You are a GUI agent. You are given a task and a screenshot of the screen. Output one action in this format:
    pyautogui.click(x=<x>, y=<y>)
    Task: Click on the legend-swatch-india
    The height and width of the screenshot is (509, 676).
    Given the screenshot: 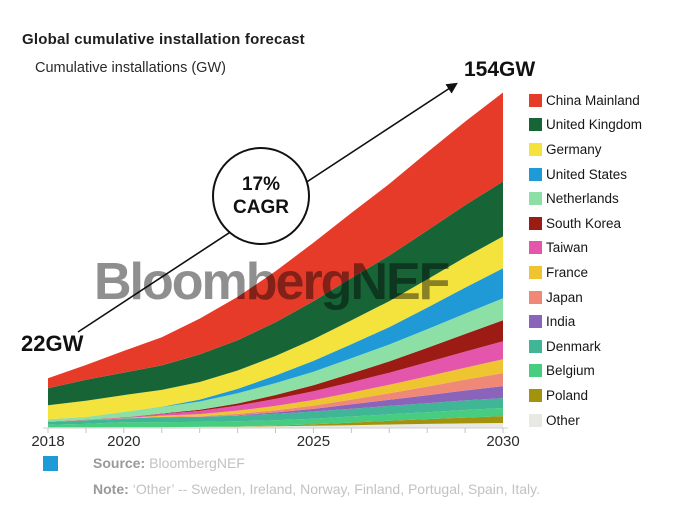 What is the action you would take?
    pyautogui.click(x=535, y=322)
    